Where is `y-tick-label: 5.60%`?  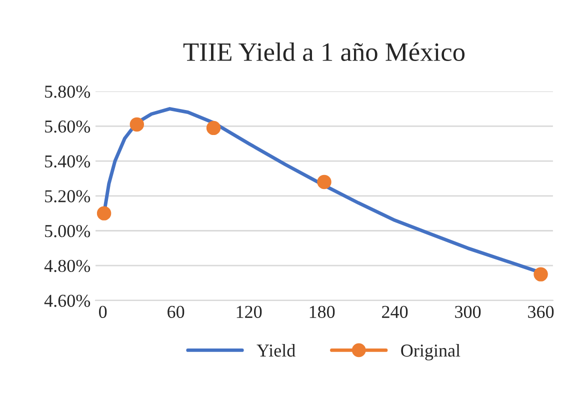
y-tick-label: 5.60% is located at coordinates (67, 126).